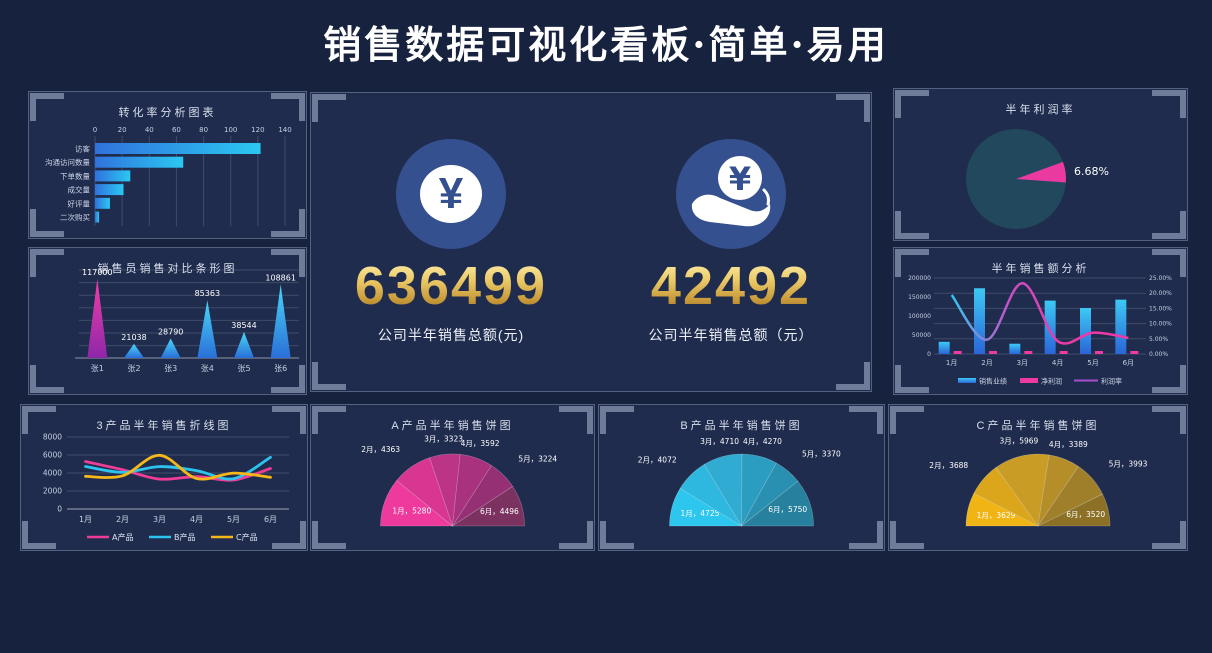 This screenshot has width=1212, height=653. Describe the element at coordinates (164, 426) in the screenshot. I see `chart-title: 3产品半年销售折线图` at that location.